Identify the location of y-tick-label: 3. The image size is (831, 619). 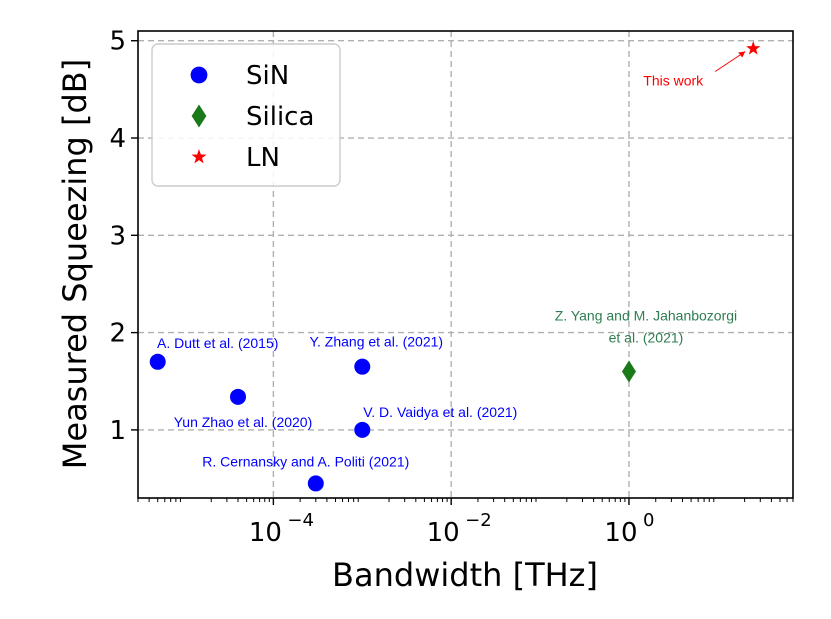
(117, 236).